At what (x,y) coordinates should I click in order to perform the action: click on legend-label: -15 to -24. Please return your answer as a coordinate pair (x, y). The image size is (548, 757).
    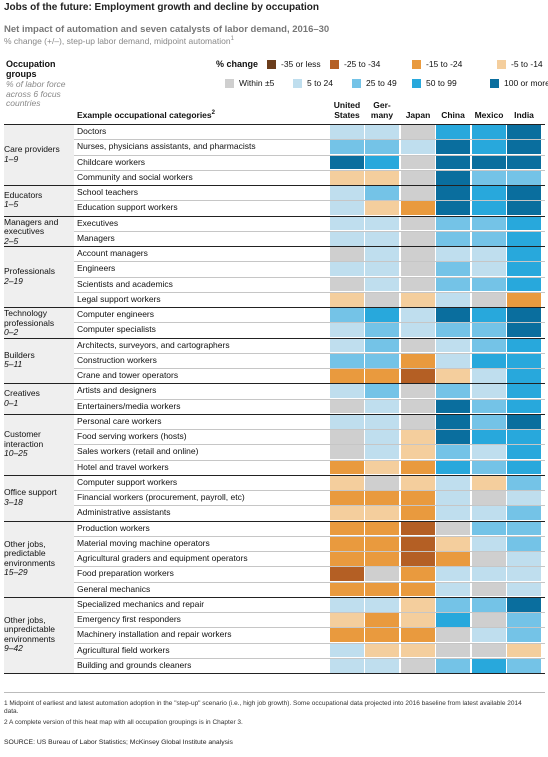
    Looking at the image, I should click on (444, 64).